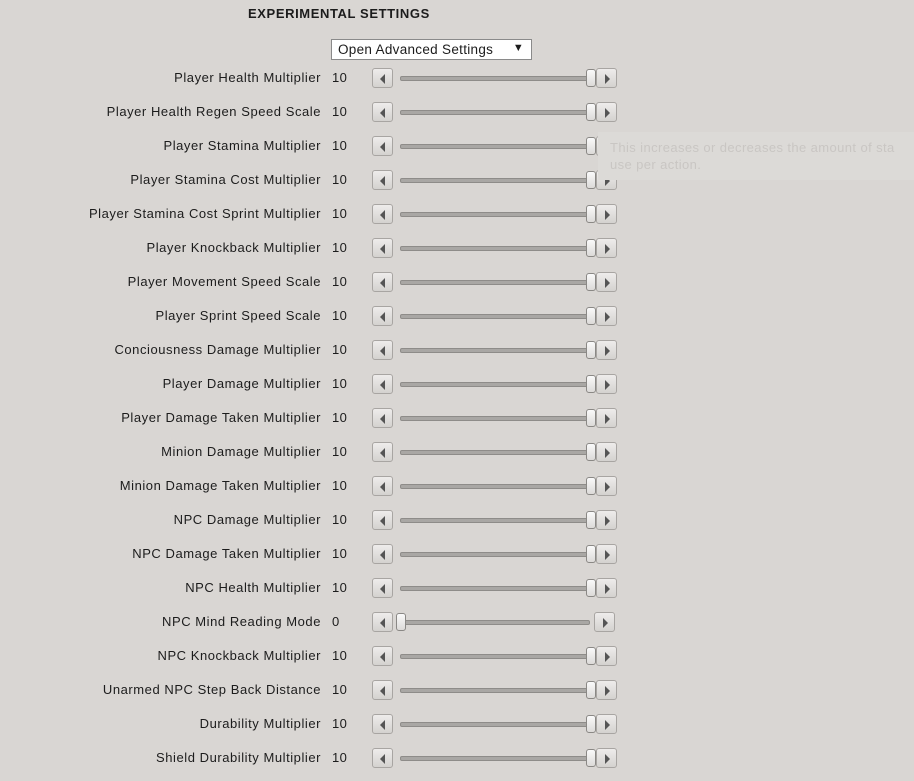  What do you see at coordinates (238, 315) in the screenshot?
I see `setting-label: Player Sprint Speed Scale` at bounding box center [238, 315].